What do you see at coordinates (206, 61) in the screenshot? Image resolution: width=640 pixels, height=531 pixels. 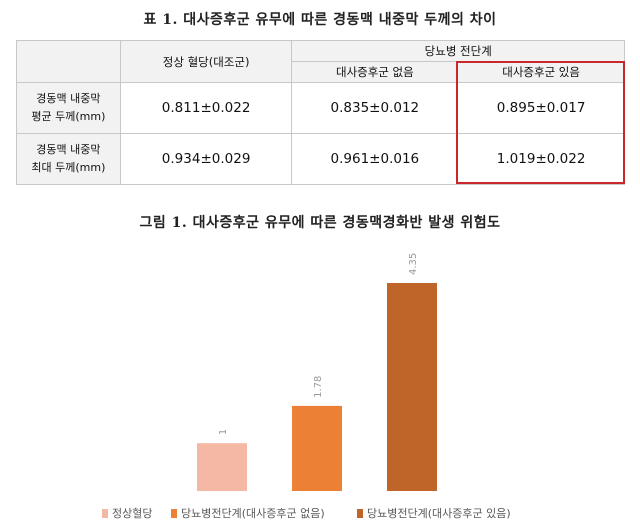 I see `header-normal-glucose: 정상 혈당(대조군)` at bounding box center [206, 61].